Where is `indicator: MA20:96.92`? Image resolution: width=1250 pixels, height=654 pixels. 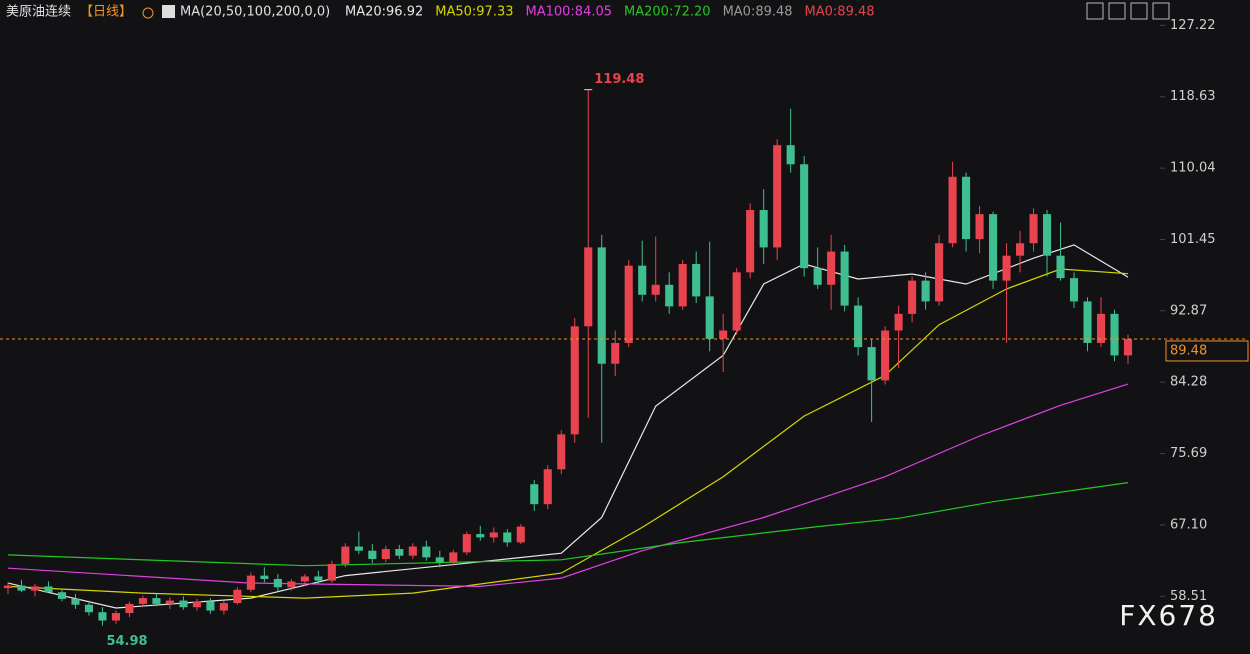
indicator: MA20:96.92 is located at coordinates (384, 12).